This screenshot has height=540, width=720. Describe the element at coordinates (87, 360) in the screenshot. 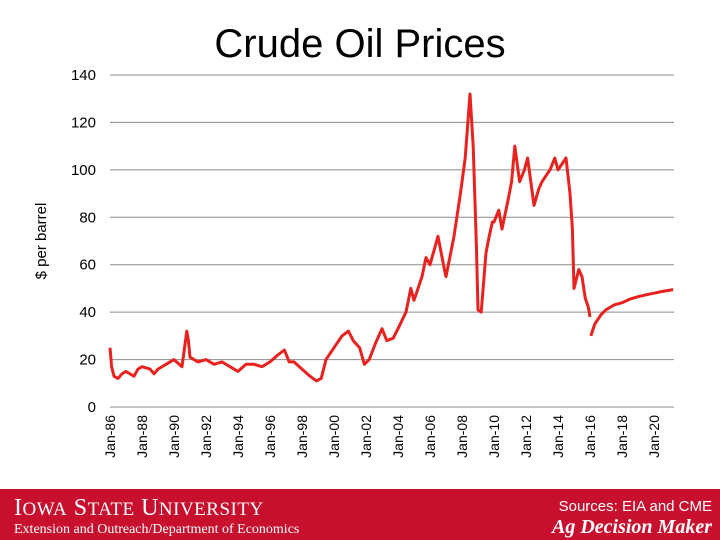

I see `y-tick-label: 20` at that location.